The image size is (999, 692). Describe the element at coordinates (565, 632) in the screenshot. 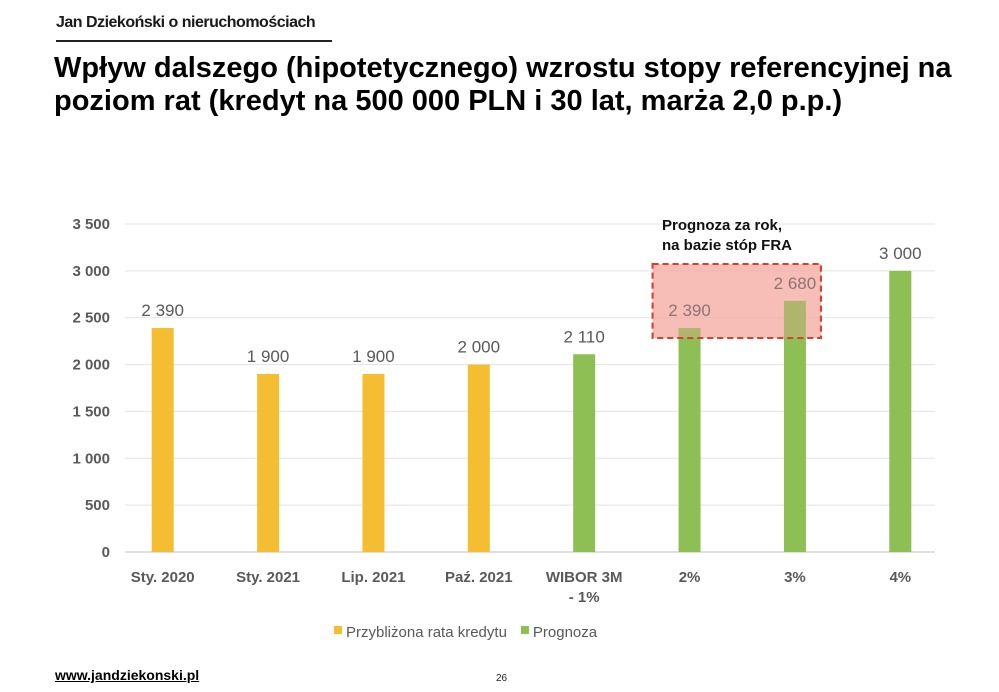

I see `legend-label: Prognoza` at that location.